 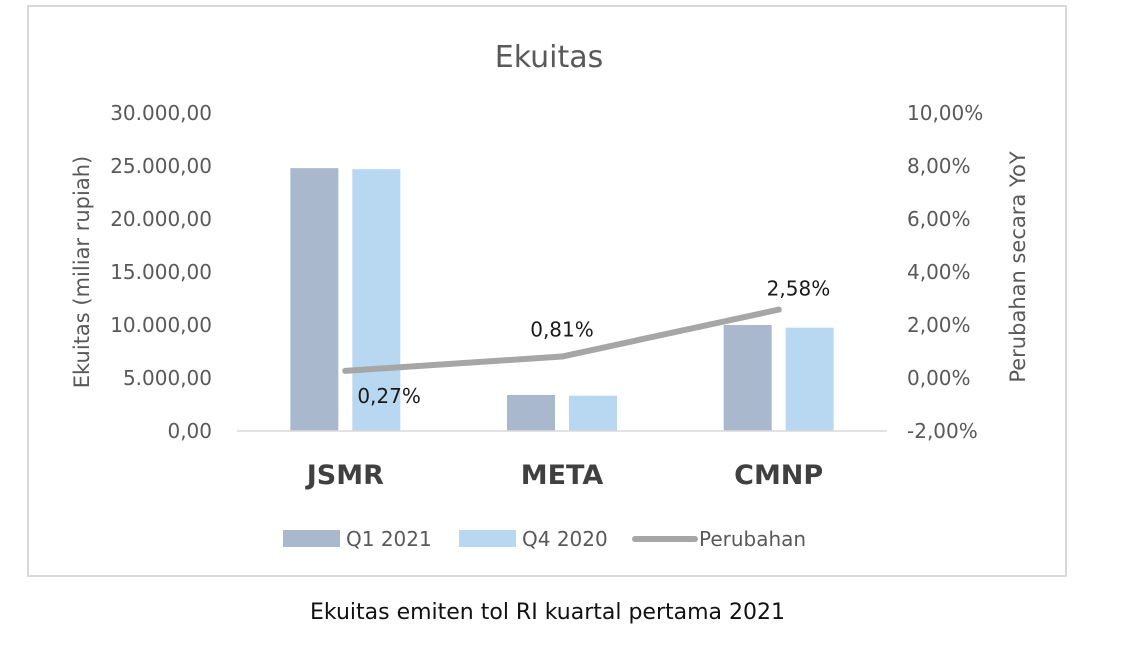 What do you see at coordinates (593, 413) in the screenshot?
I see `bar-q4-2020-meta` at bounding box center [593, 413].